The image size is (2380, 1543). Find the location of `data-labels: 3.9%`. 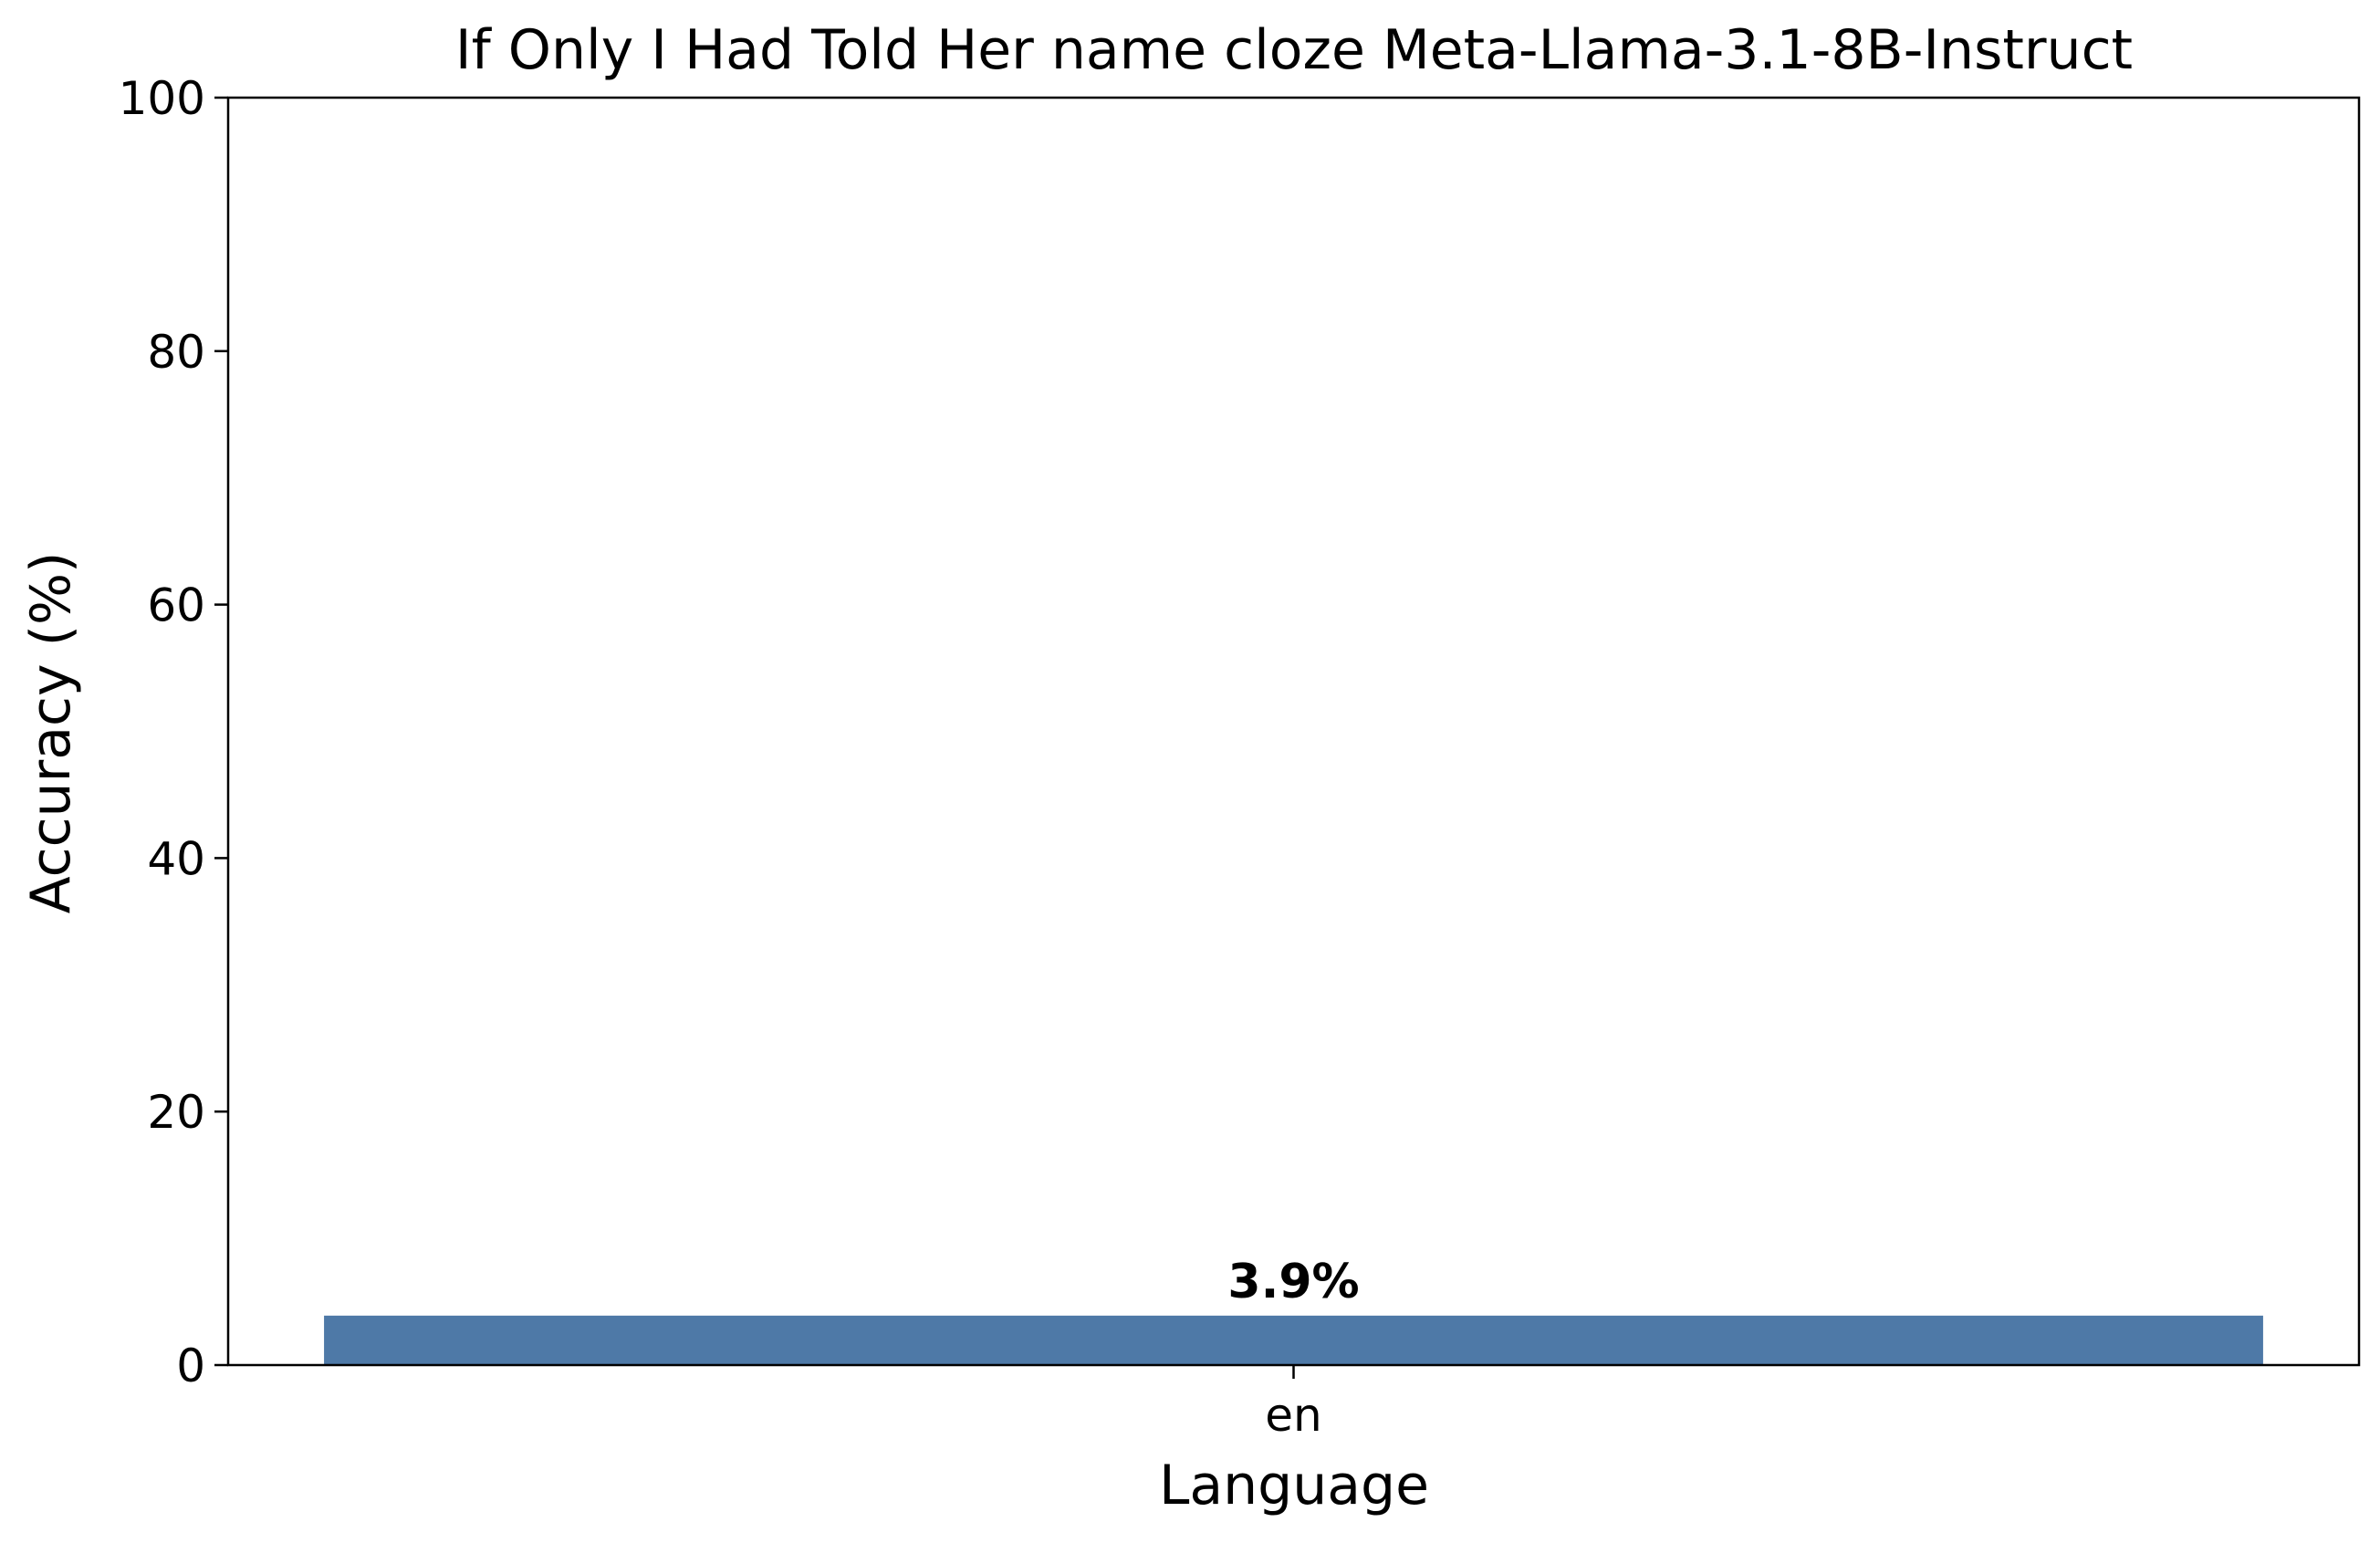

data-labels: 3.9% is located at coordinates (1293, 1282).